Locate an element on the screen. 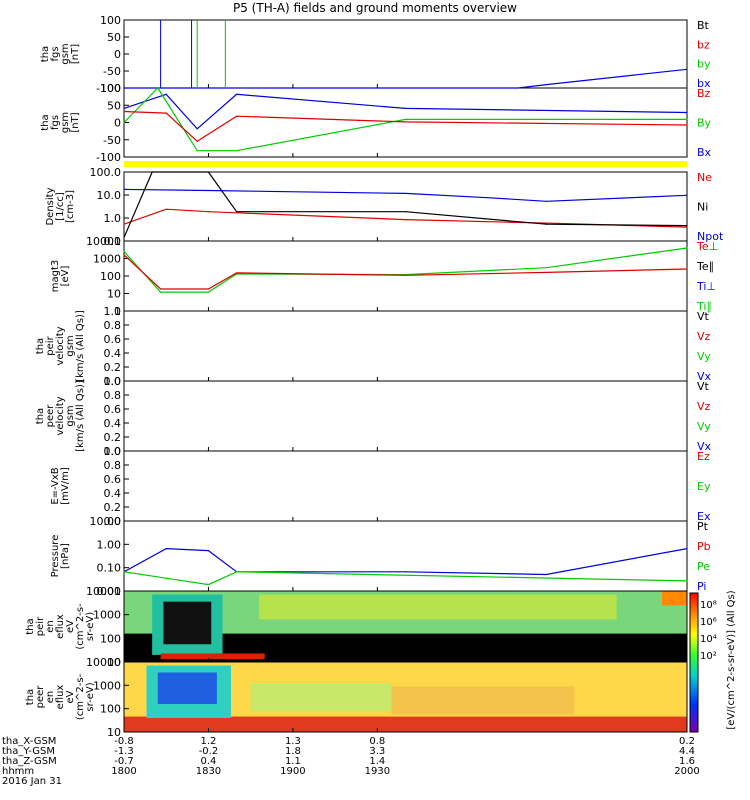 This screenshot has width=750, height=800. ylabel-line-fgs2: [nT] is located at coordinates (75, 122).